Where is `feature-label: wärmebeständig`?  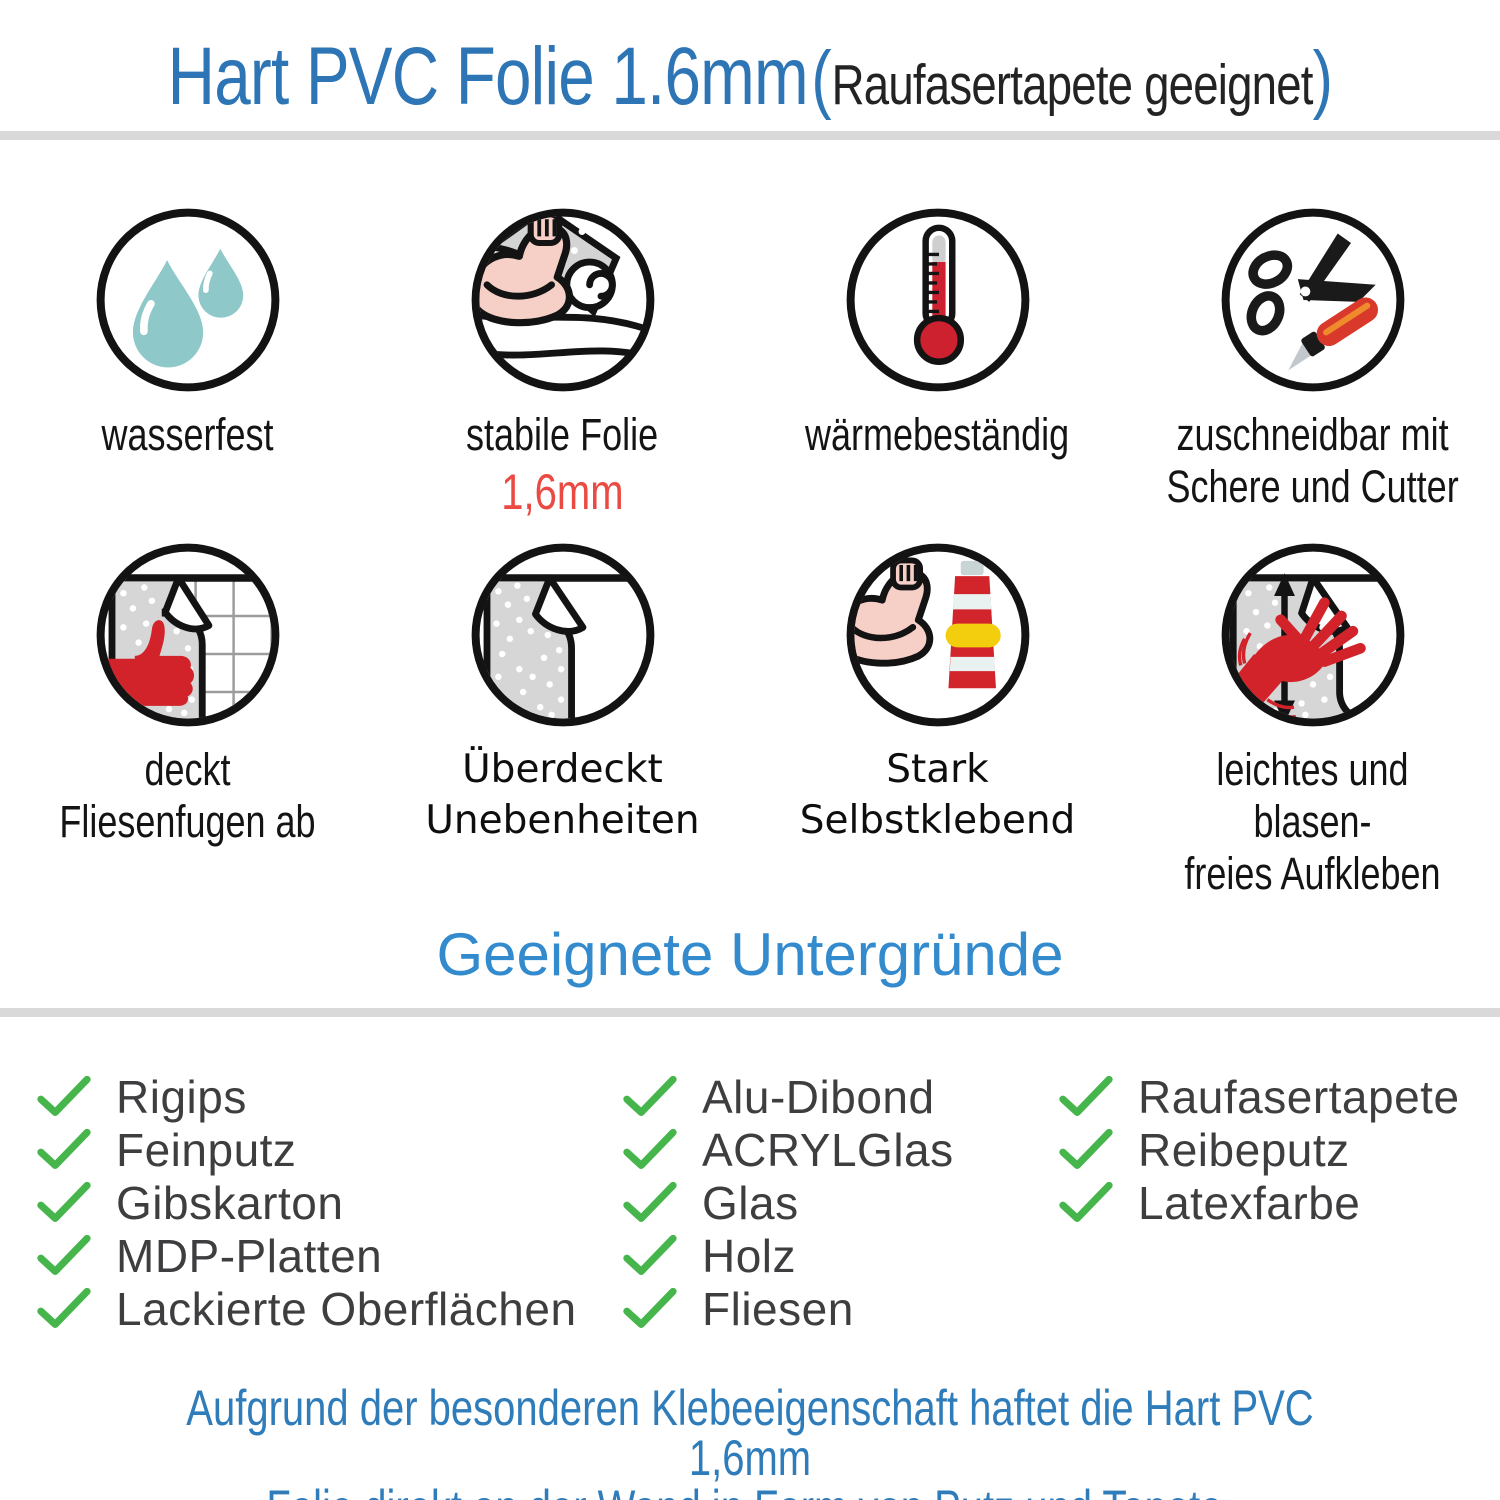
feature-label: wärmebeständig is located at coordinates (937, 434).